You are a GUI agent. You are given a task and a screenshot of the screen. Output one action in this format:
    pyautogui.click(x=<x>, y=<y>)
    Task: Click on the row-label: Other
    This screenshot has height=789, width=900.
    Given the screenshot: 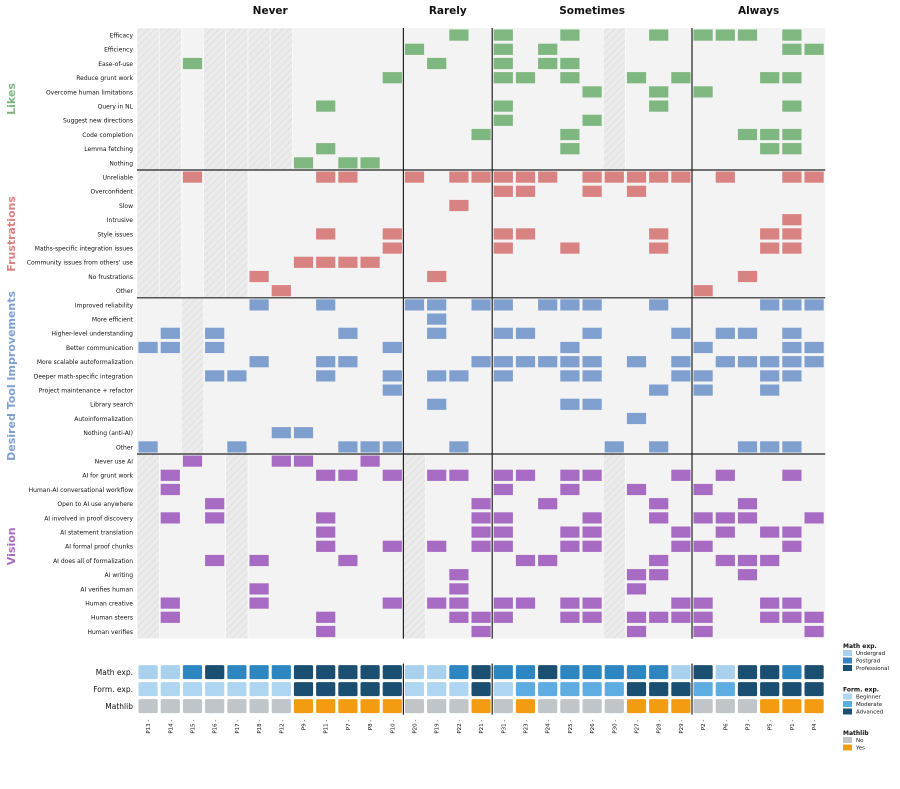 What is the action you would take?
    pyautogui.click(x=125, y=447)
    